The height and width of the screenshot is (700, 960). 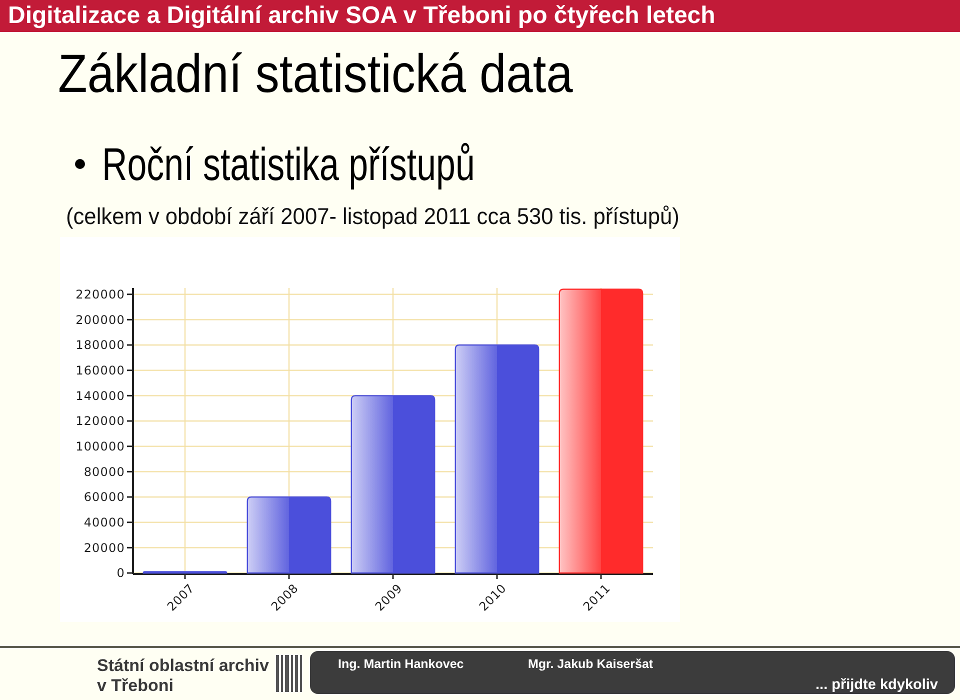 I want to click on text: Digitalizace a Digitální archiv SOA v Třeboni po čtyřech letech, so click(x=362, y=15).